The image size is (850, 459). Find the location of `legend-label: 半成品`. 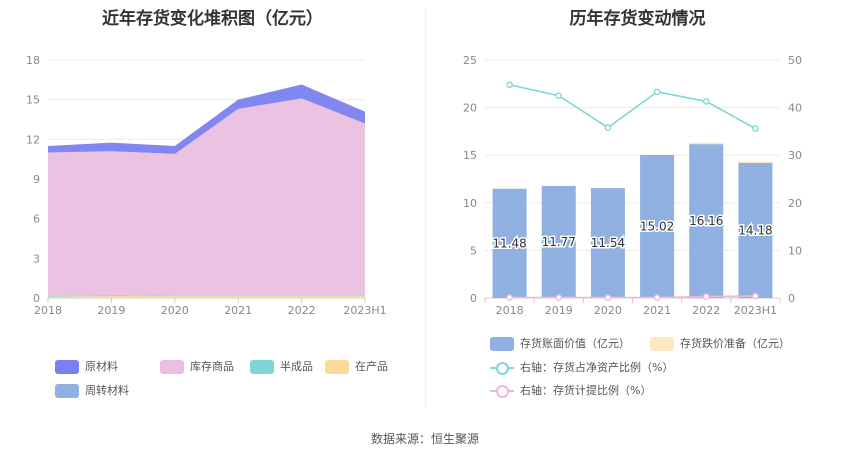

legend-label: 半成品 is located at coordinates (296, 366).